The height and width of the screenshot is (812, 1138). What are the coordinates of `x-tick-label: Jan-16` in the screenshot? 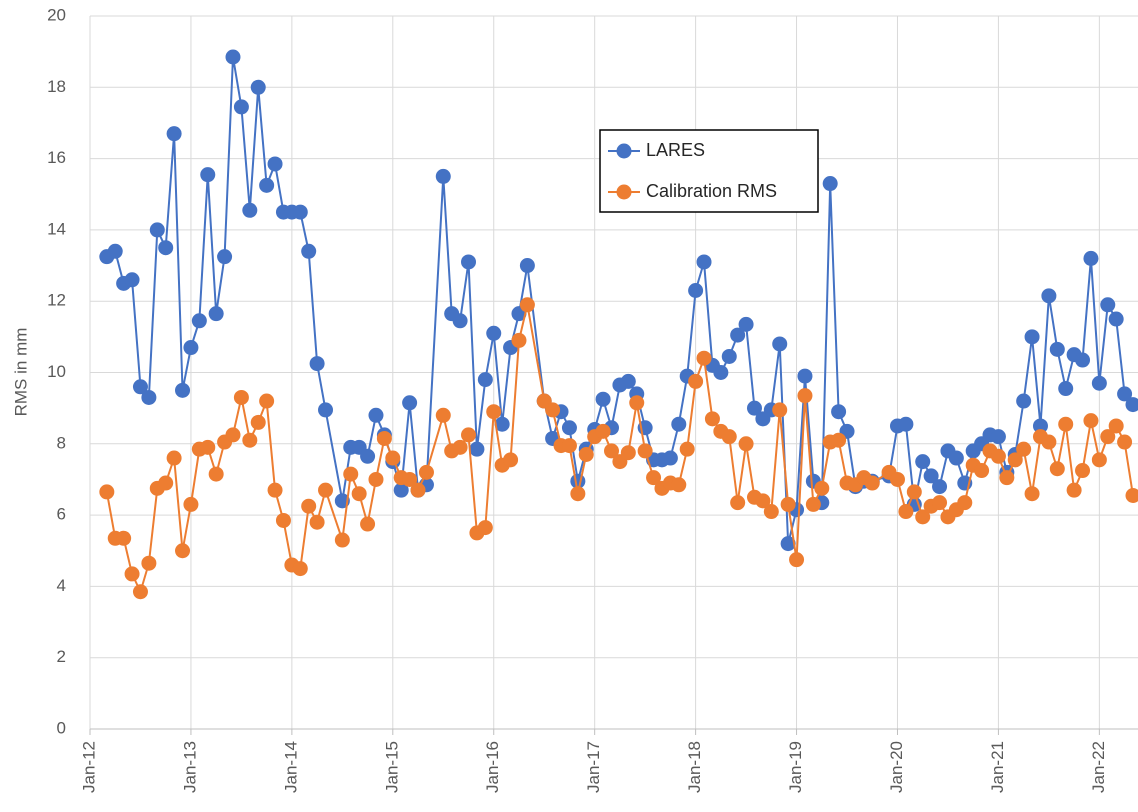 It's located at (492, 767).